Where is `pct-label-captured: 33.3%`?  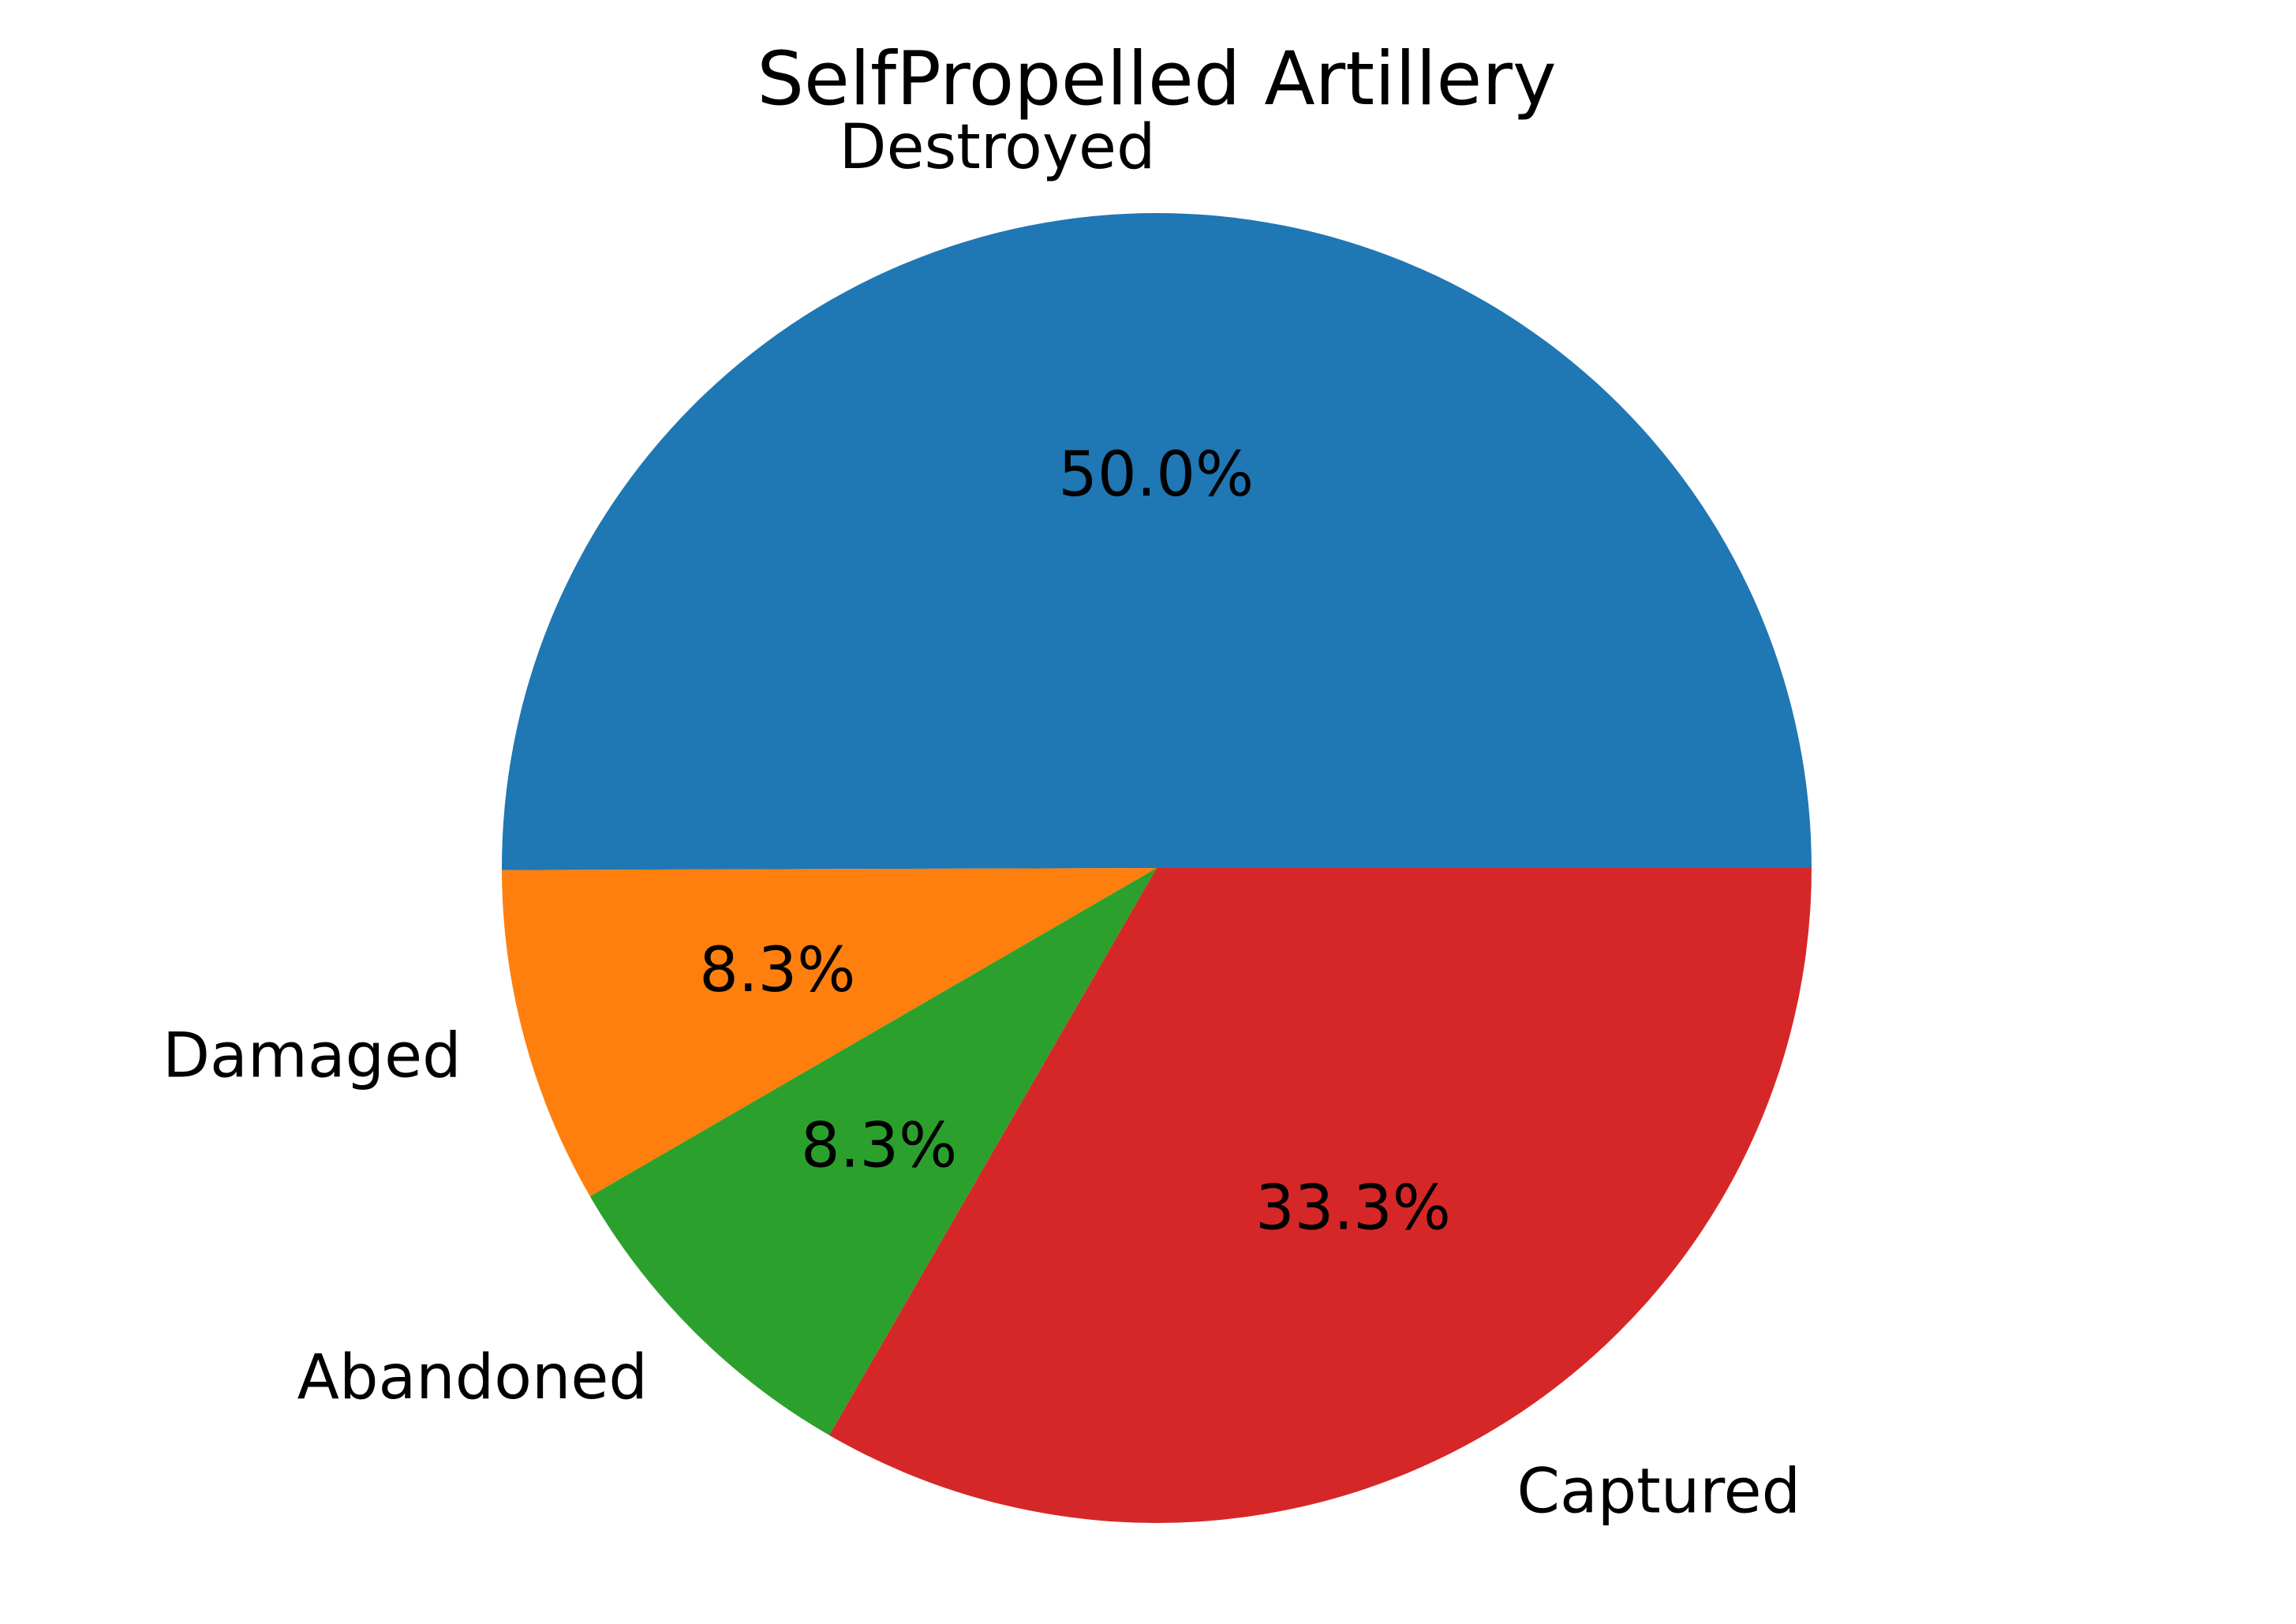 pct-label-captured: 33.3% is located at coordinates (1353, 1208).